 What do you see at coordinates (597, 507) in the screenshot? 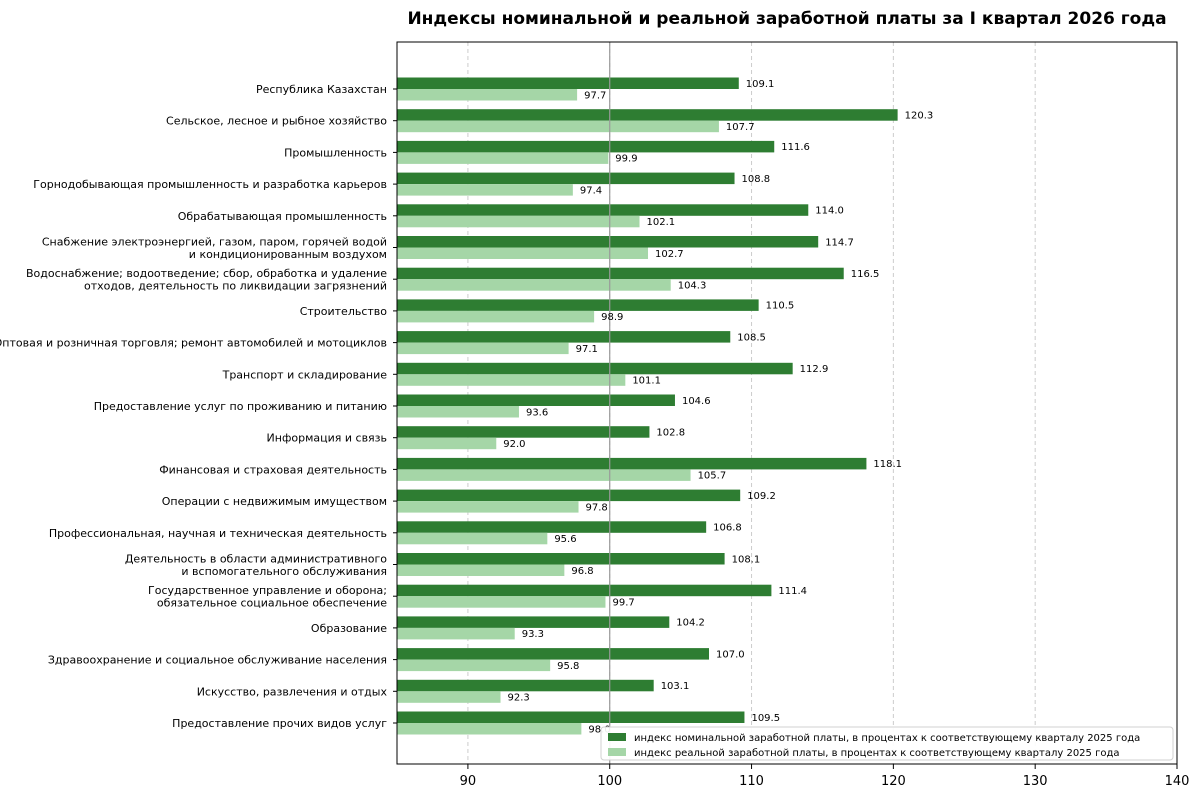
I see `data-label-real-13: 97.8` at bounding box center [597, 507].